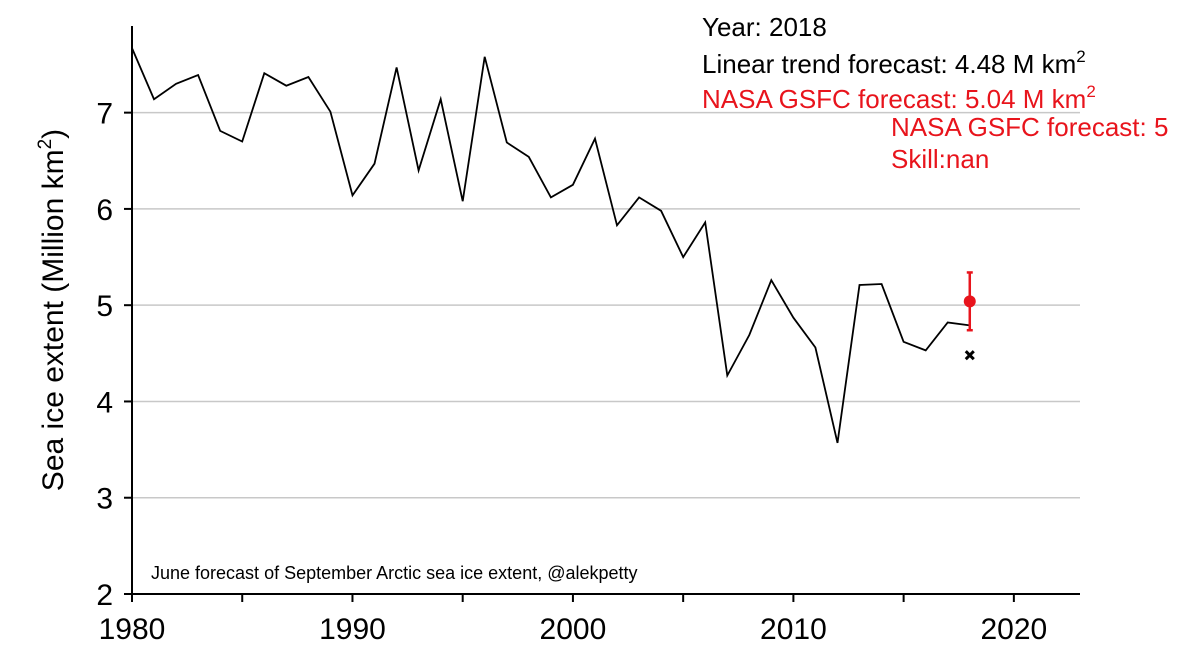 The width and height of the screenshot is (1200, 660). Describe the element at coordinates (969, 316) in the screenshot. I see `forecast-markers` at that location.